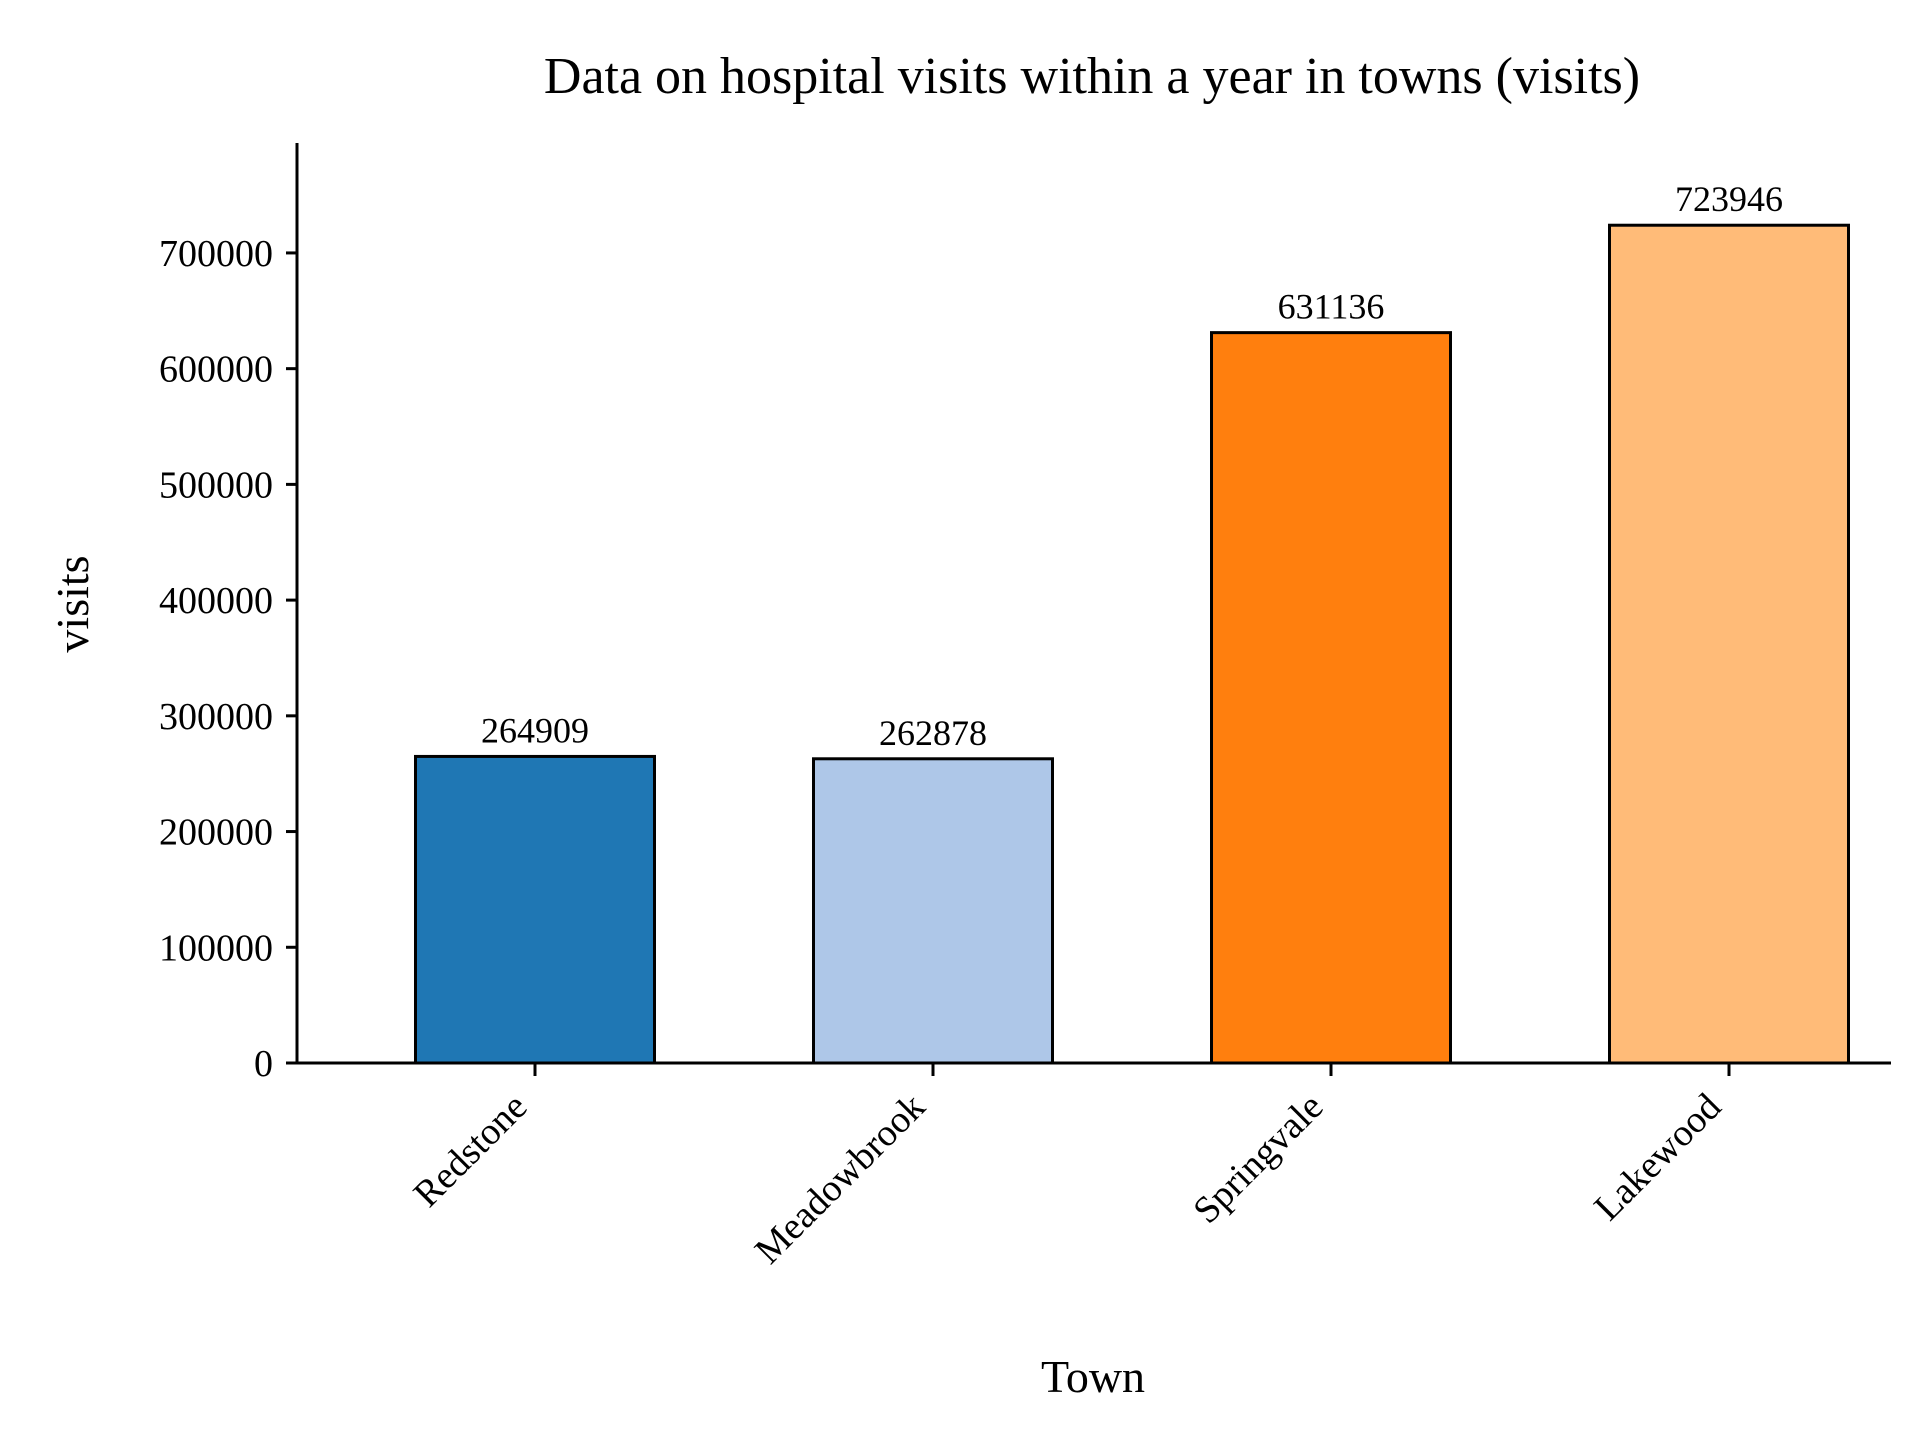 This screenshot has width=1920, height=1440. What do you see at coordinates (216, 254) in the screenshot?
I see `y-tick-label: 700000` at bounding box center [216, 254].